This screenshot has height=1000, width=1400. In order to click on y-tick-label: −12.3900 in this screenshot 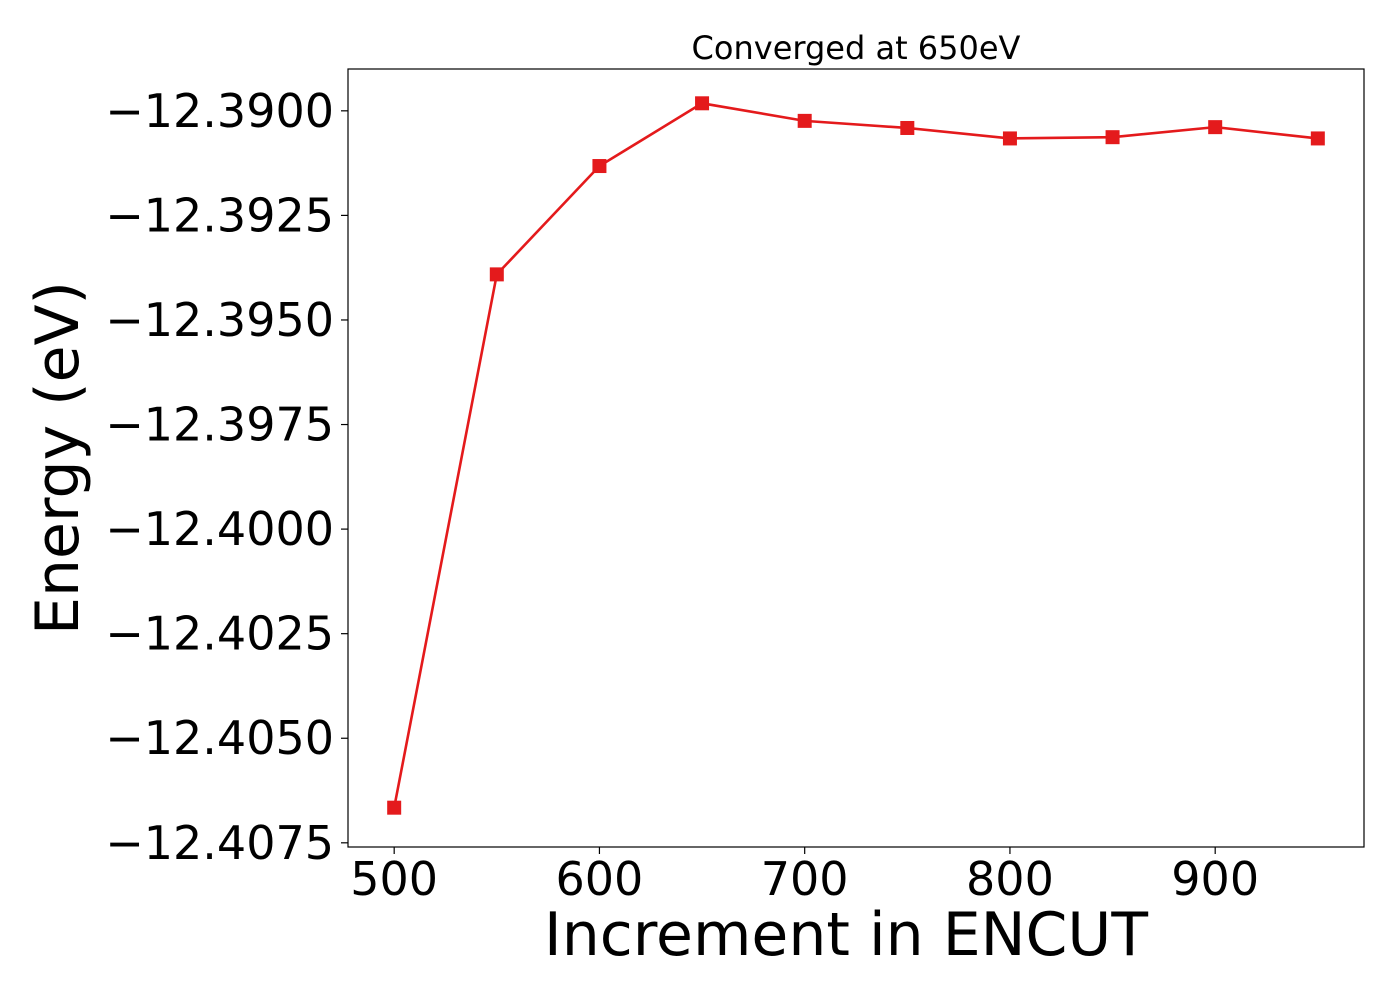, I will do `click(219, 111)`.